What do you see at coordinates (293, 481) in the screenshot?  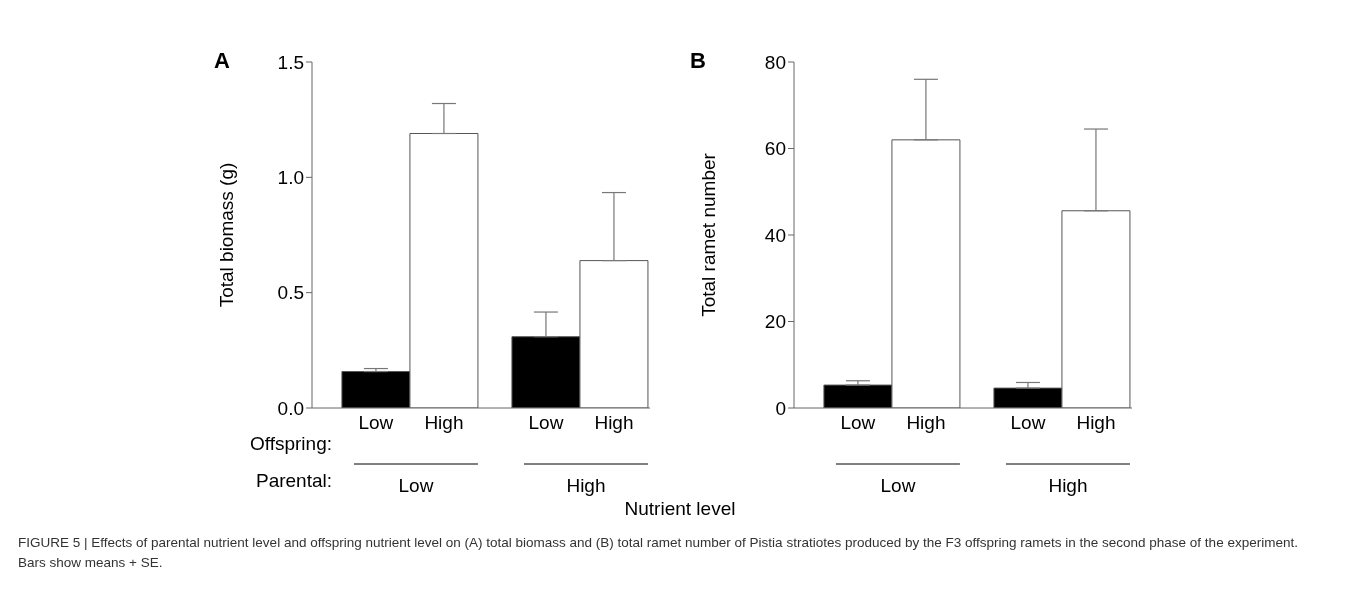 I see `text: Parental:` at bounding box center [293, 481].